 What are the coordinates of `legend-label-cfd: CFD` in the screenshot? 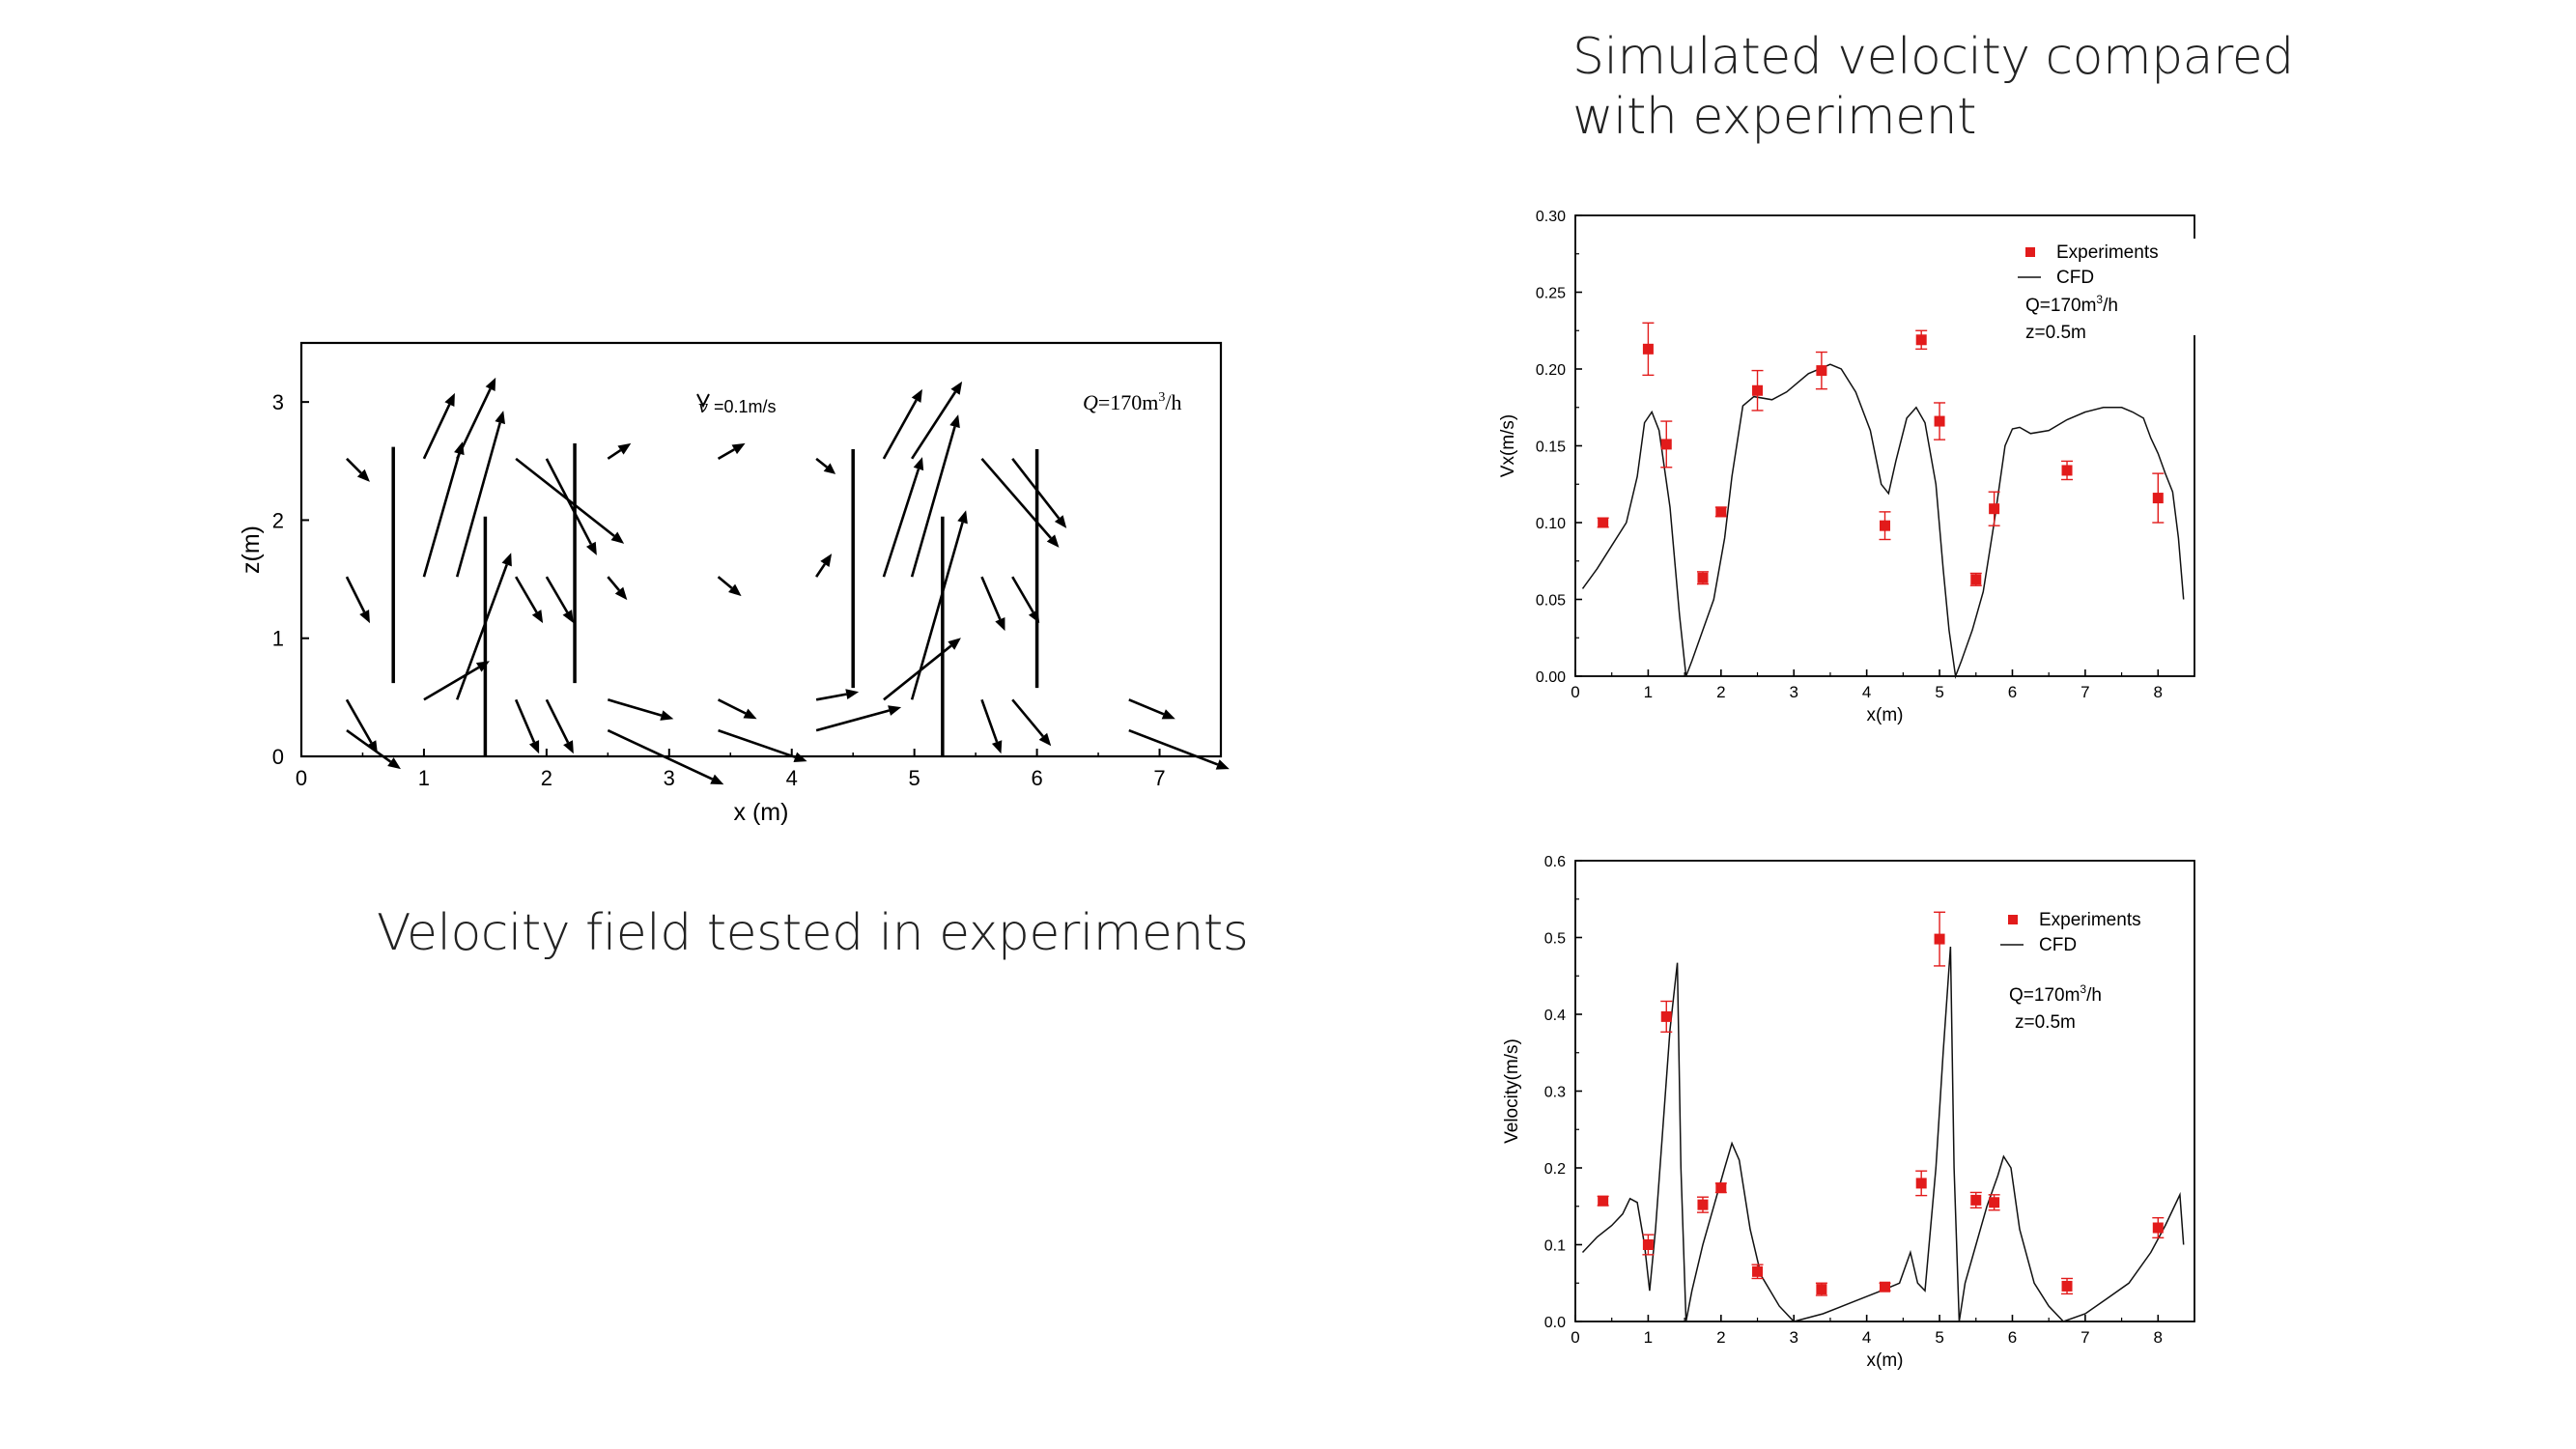 It's located at (2075, 278).